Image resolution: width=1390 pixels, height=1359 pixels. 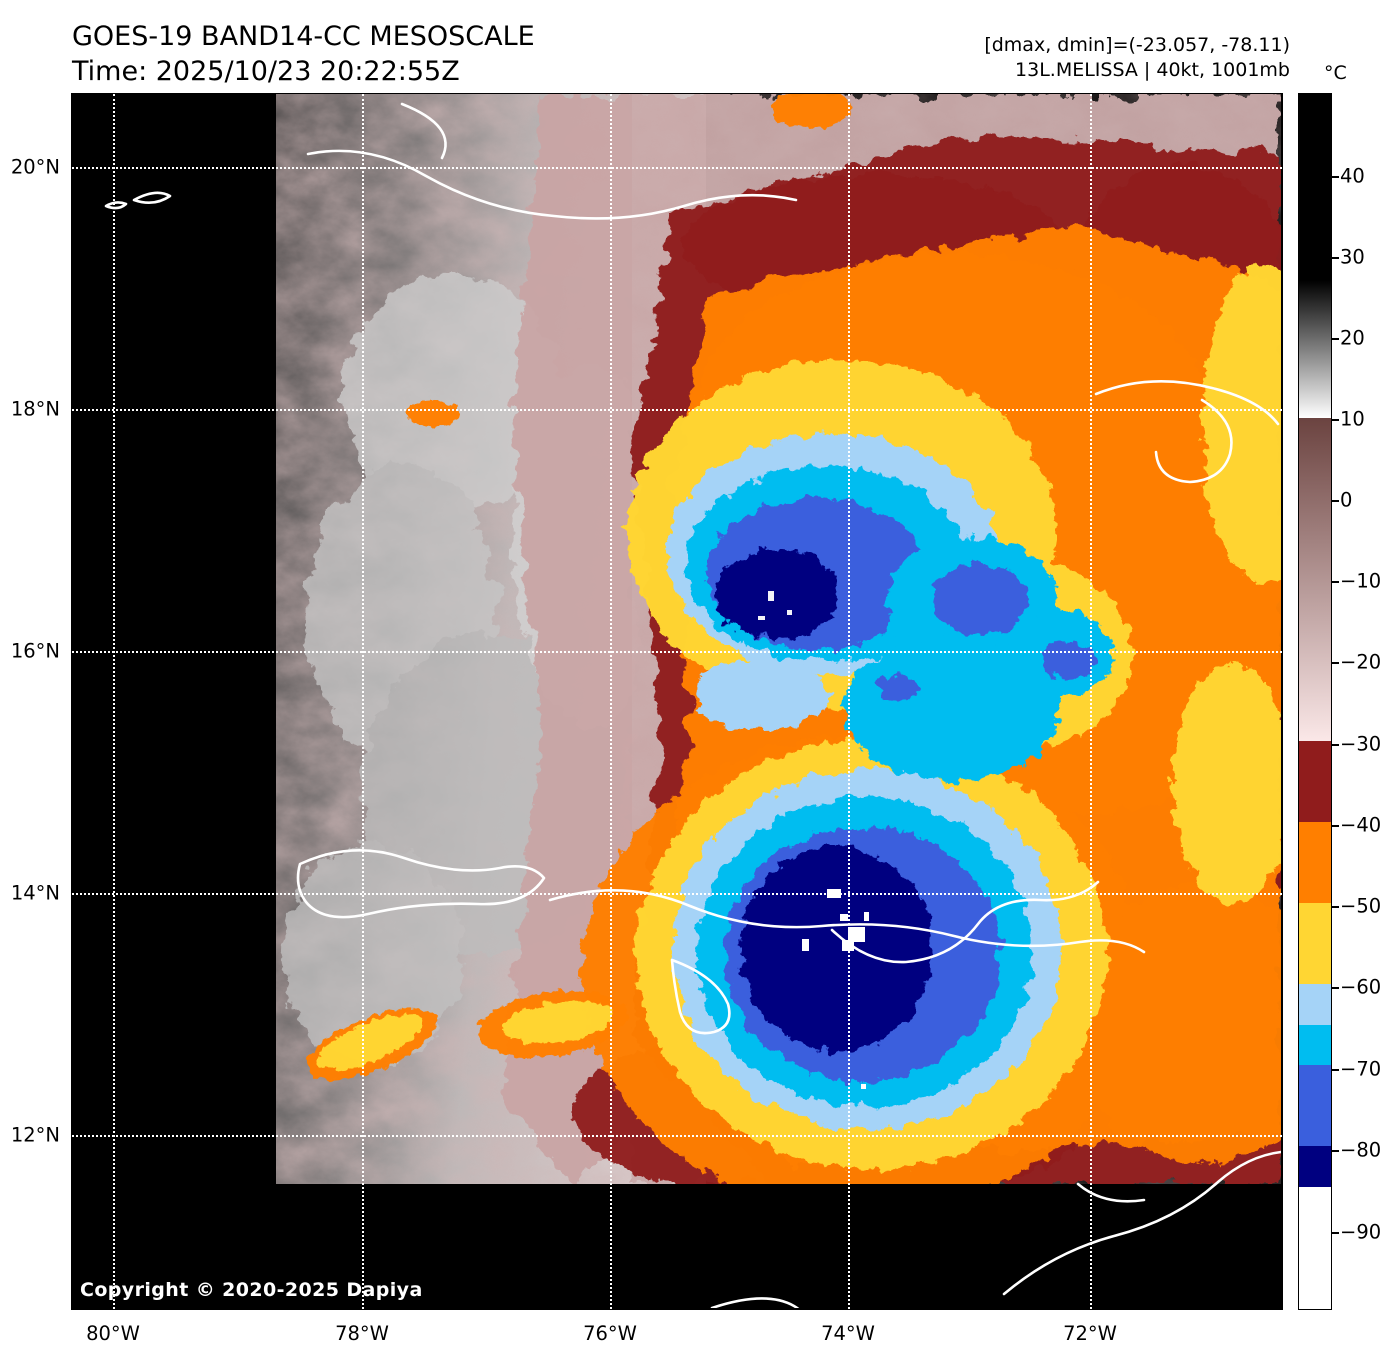 What do you see at coordinates (1361, 987) in the screenshot?
I see `colorbar-tick-label--60: −60` at bounding box center [1361, 987].